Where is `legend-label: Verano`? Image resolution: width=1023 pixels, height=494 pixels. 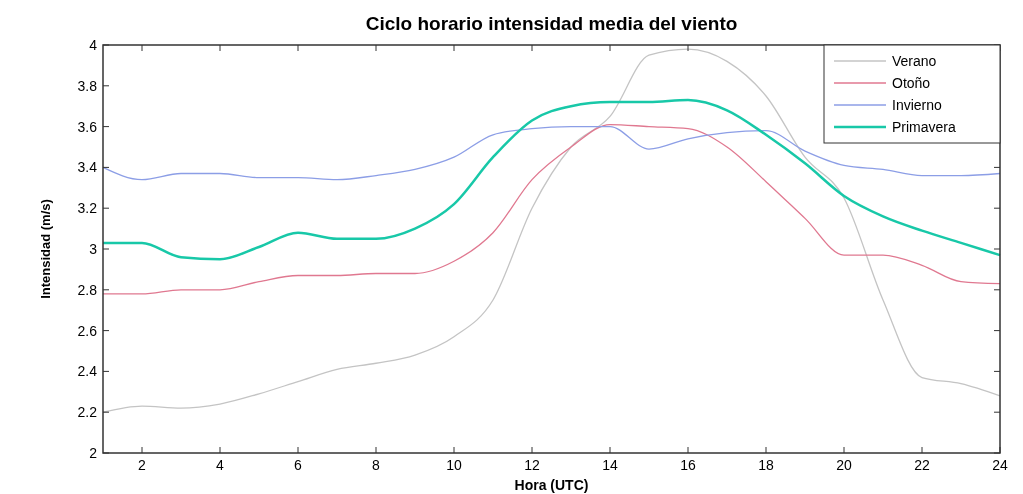
legend-label: Verano is located at coordinates (914, 61).